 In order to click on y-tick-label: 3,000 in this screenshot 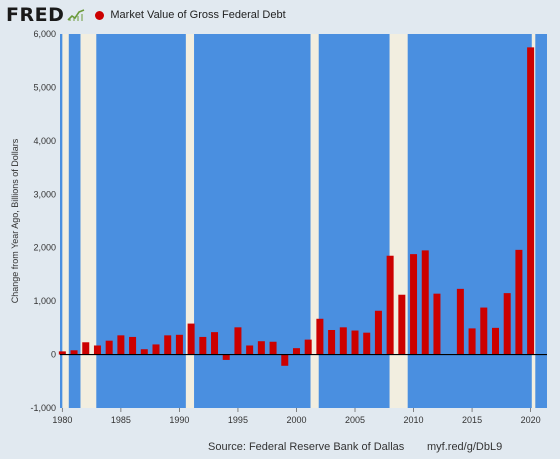, I will do `click(44, 194)`.